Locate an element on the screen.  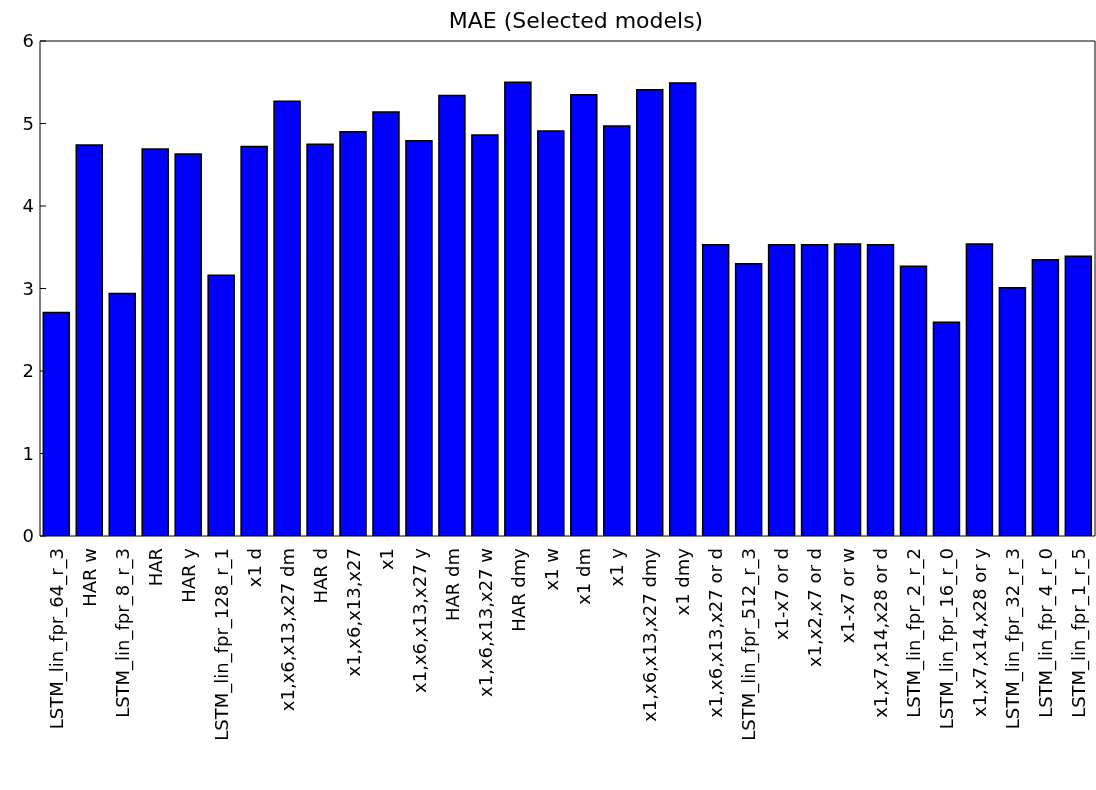
x-tick-label: x1 dm is located at coordinates (584, 576).